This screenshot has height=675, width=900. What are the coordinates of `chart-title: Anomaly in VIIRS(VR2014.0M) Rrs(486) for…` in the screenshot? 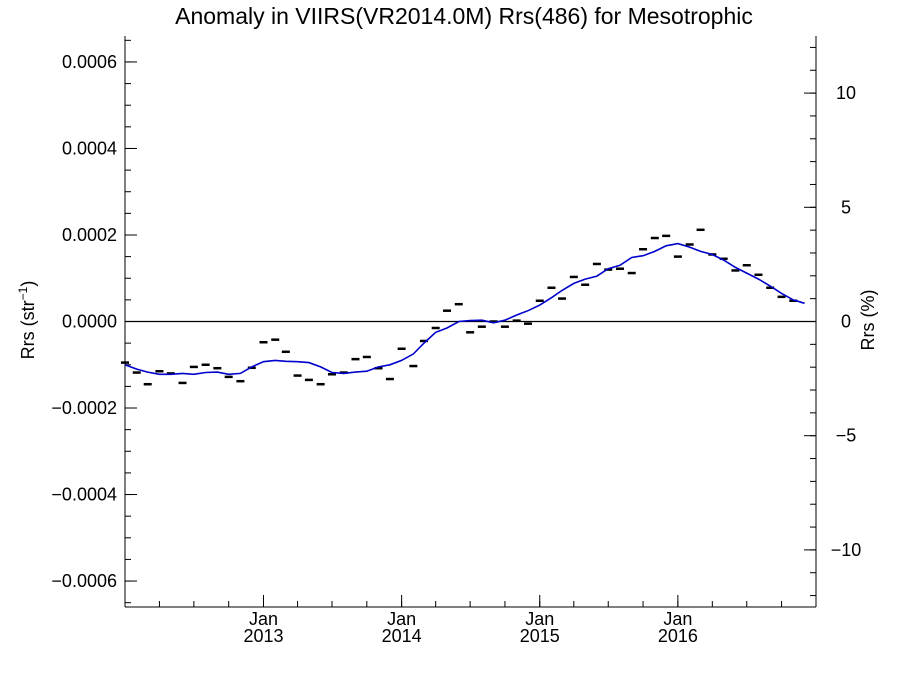 It's located at (464, 16).